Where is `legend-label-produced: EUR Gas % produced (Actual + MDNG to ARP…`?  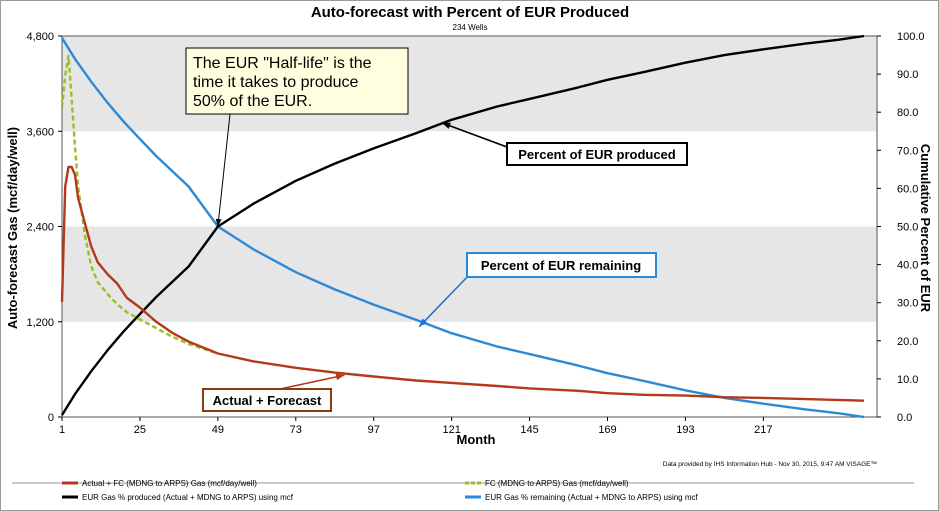
legend-label-produced: EUR Gas % produced (Actual + MDNG to ARP… is located at coordinates (188, 497).